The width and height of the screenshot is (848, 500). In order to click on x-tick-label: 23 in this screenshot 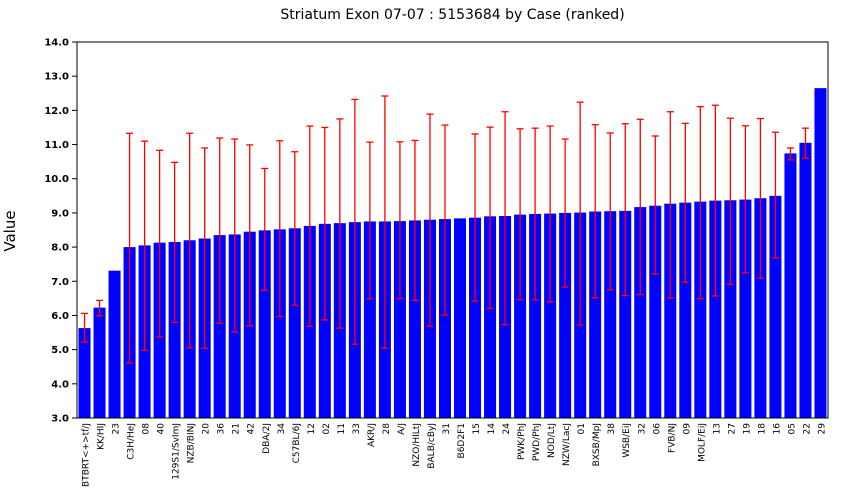, I will do `click(117, 428)`.